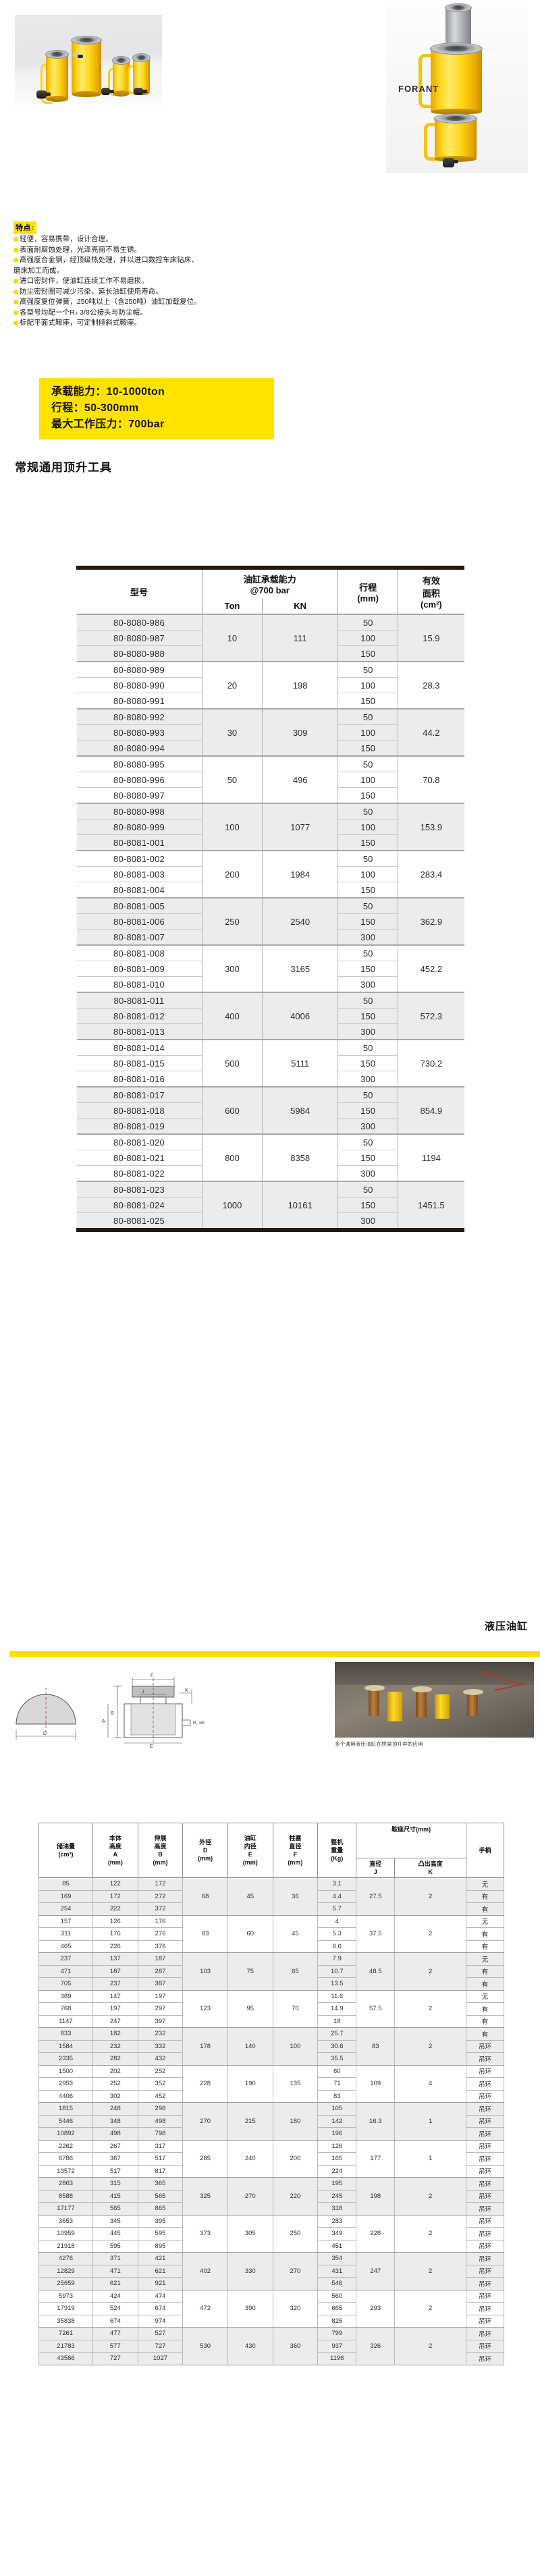 The image size is (540, 2576). Describe the element at coordinates (115, 1996) in the screenshot. I see `cell-height-a: 147` at that location.